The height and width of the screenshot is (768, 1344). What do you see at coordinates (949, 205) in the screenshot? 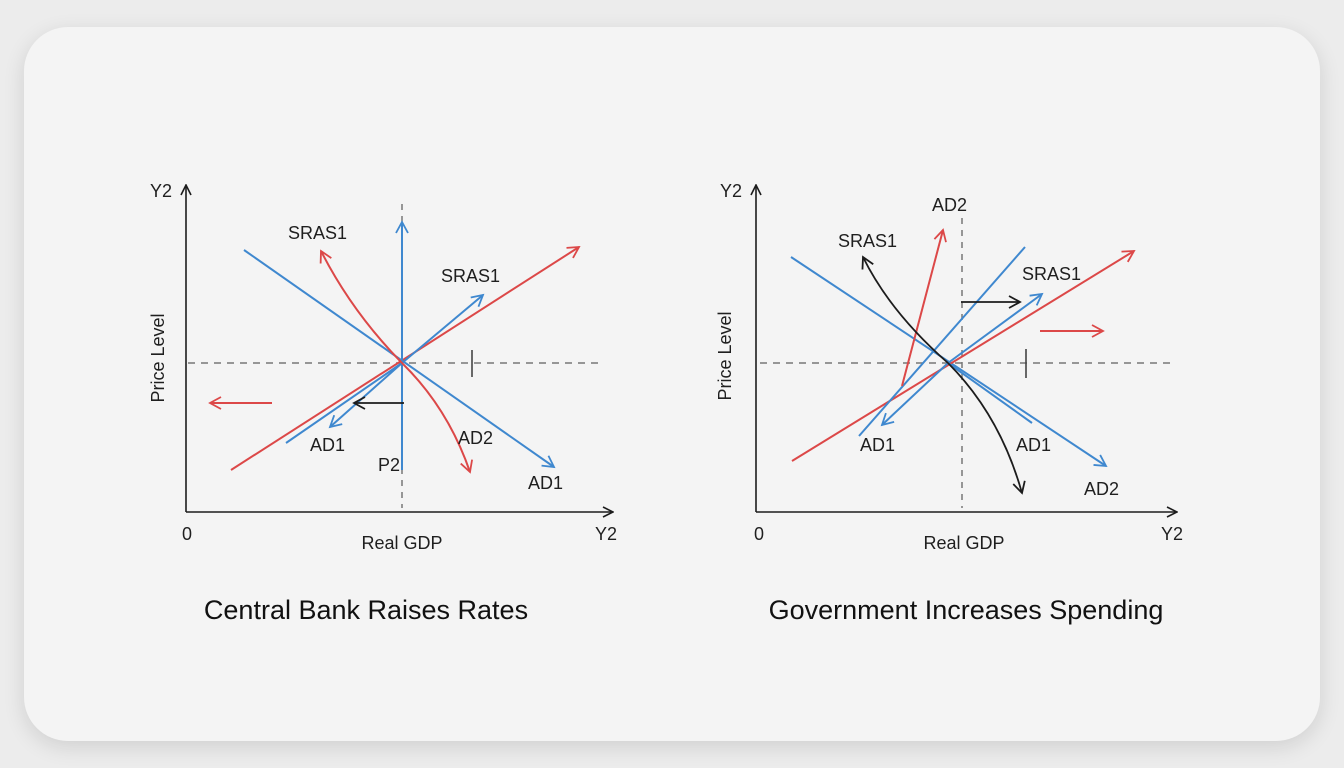
I see `ad2-label-top: AD2` at bounding box center [949, 205].